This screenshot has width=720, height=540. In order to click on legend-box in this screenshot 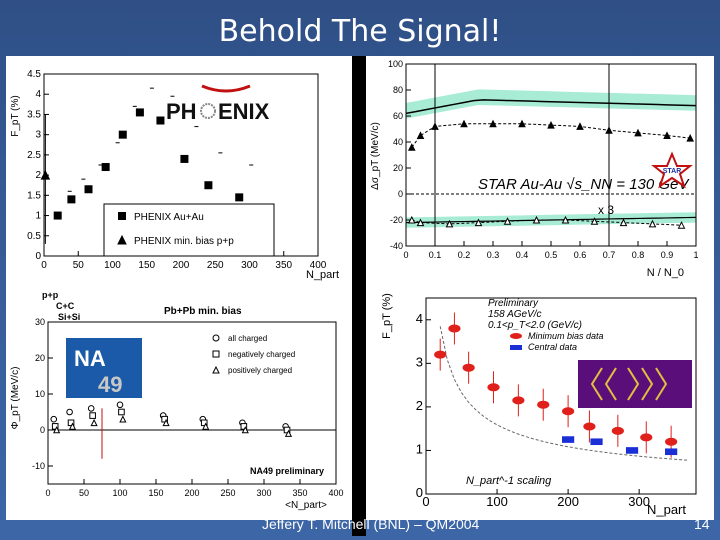, I will do `click(189, 230)`.